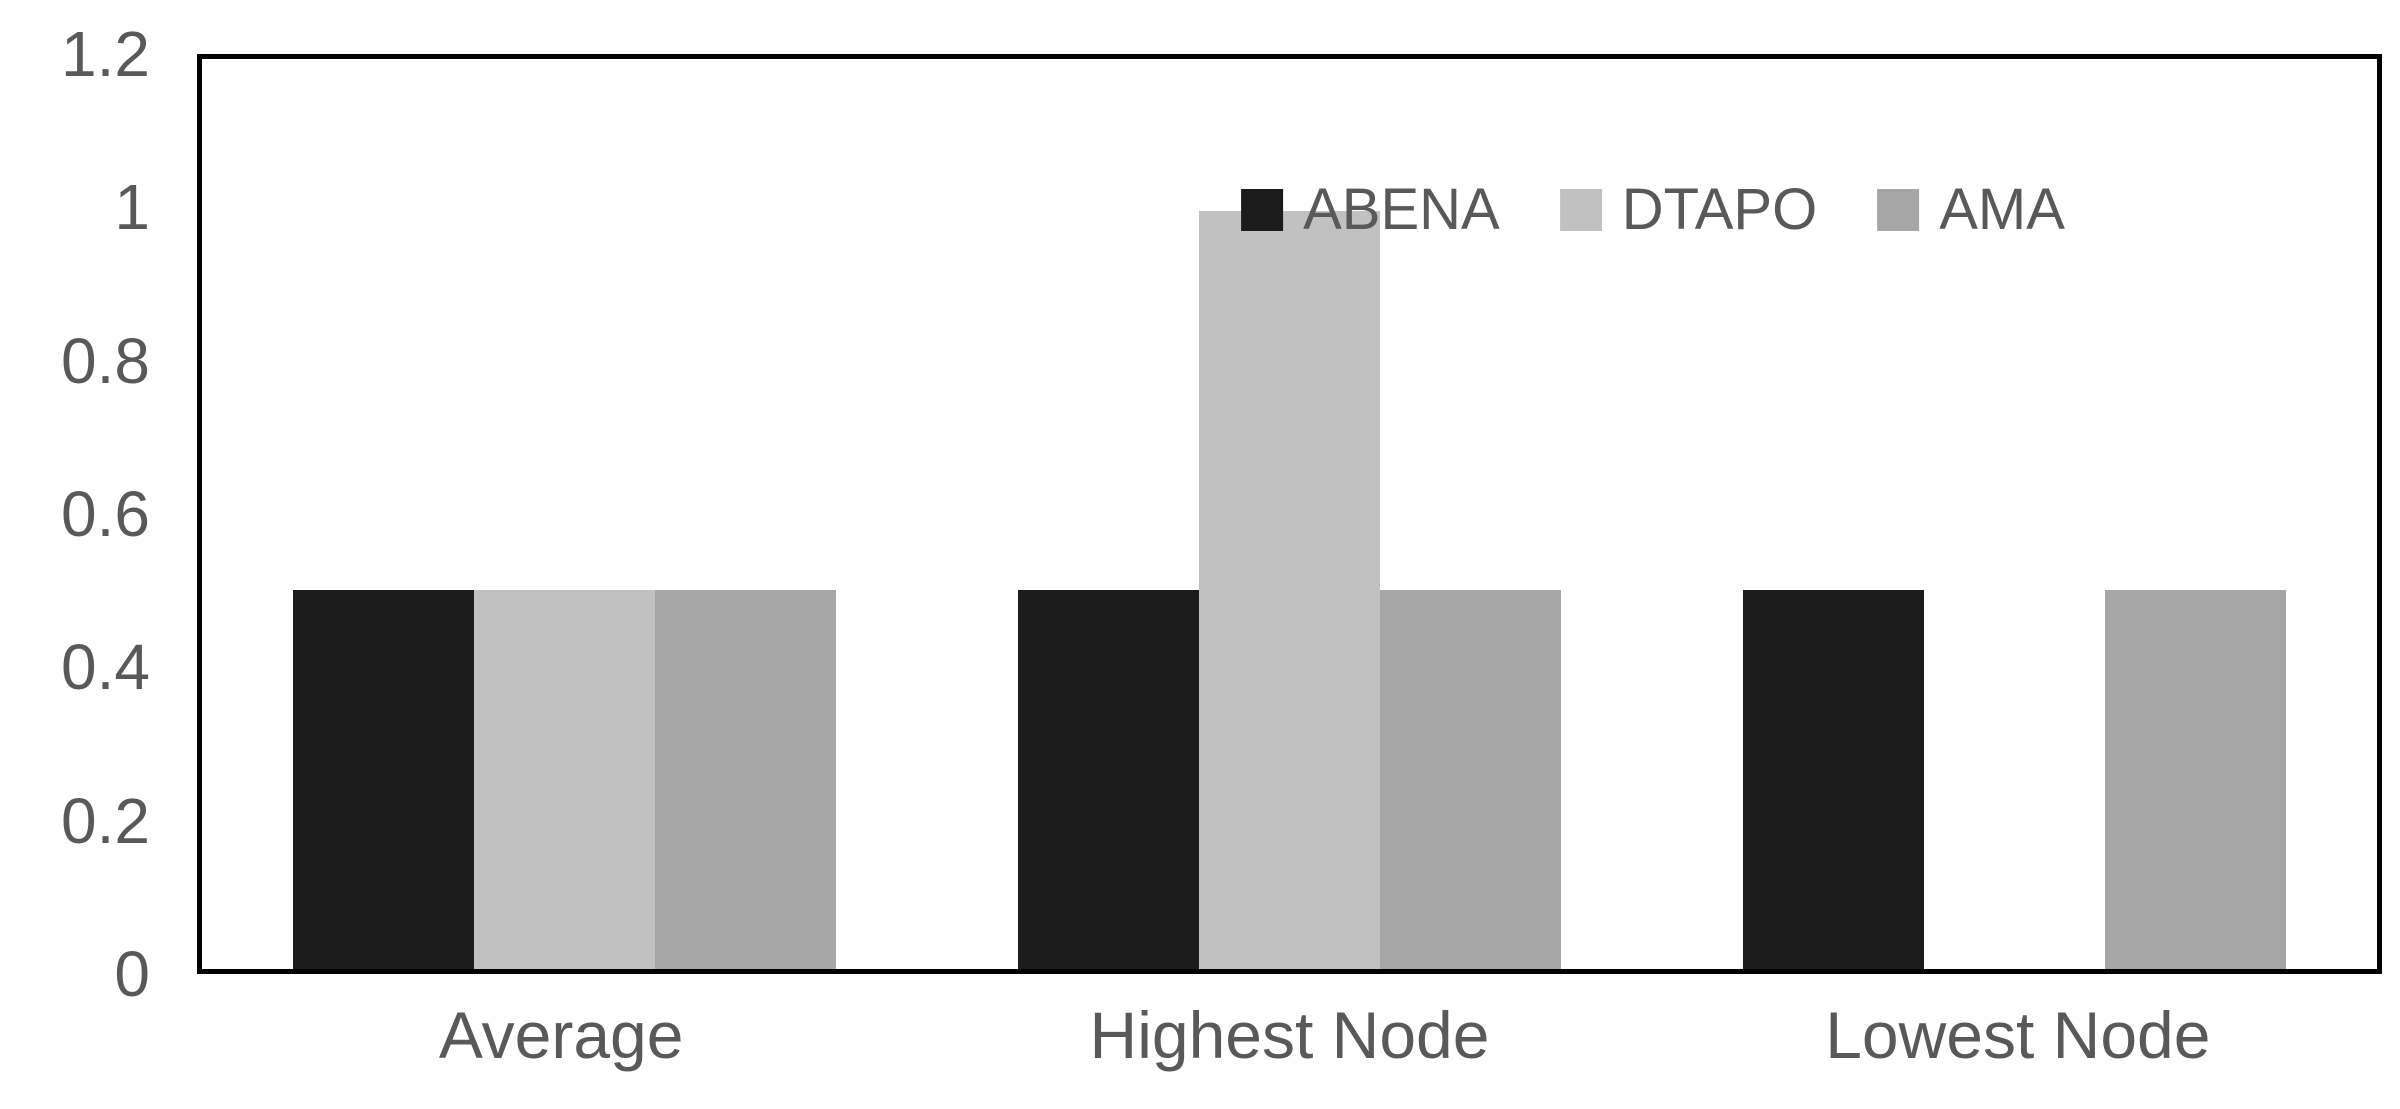 The height and width of the screenshot is (1109, 2400). I want to click on x-axis-labels: Average Highest Node Lowest Node, so click(1289, 1047).